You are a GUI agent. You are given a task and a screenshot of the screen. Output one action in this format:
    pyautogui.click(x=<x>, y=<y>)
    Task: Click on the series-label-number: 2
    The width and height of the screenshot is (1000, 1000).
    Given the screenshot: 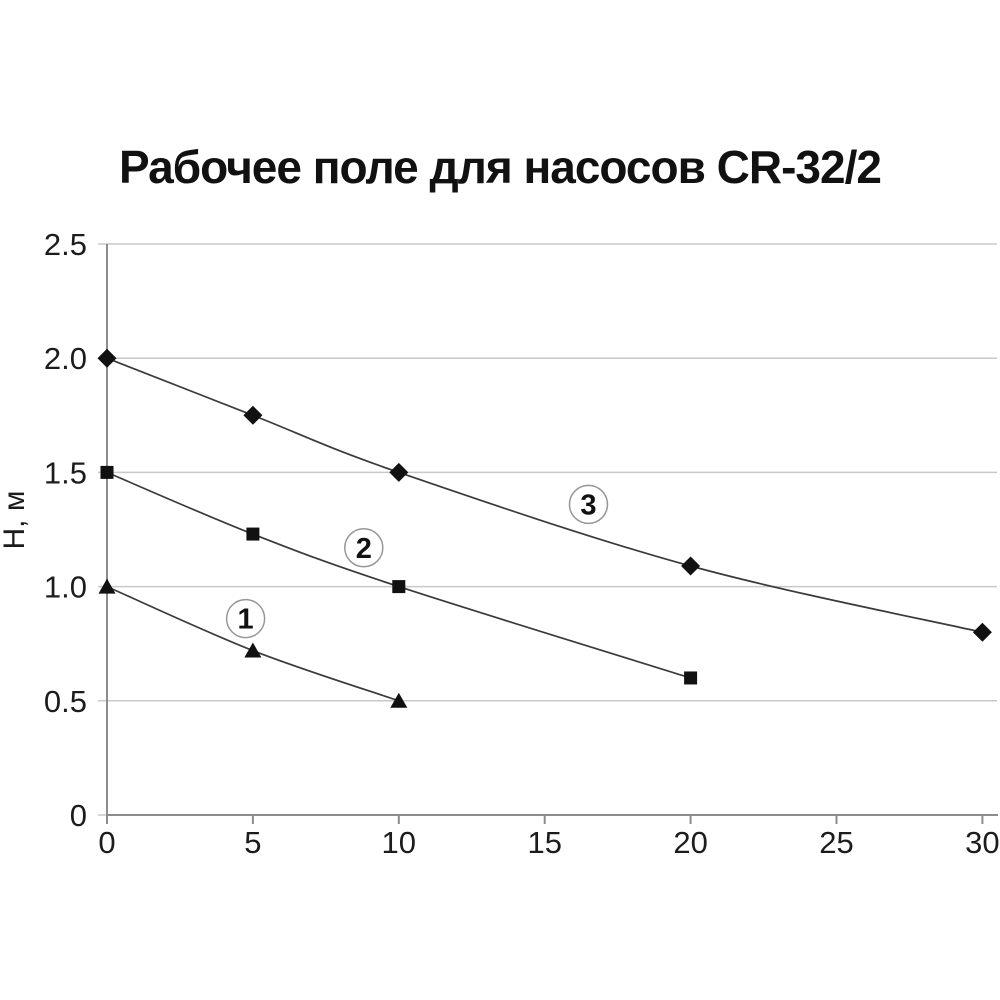 What is the action you would take?
    pyautogui.click(x=364, y=549)
    